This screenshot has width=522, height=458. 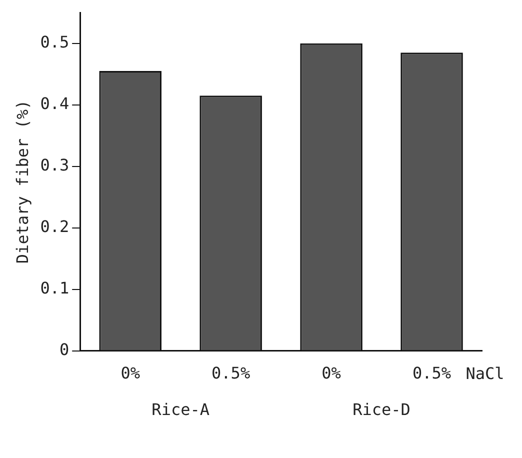 What do you see at coordinates (55, 103) in the screenshot?
I see `y-tick-label: 0.4` at bounding box center [55, 103].